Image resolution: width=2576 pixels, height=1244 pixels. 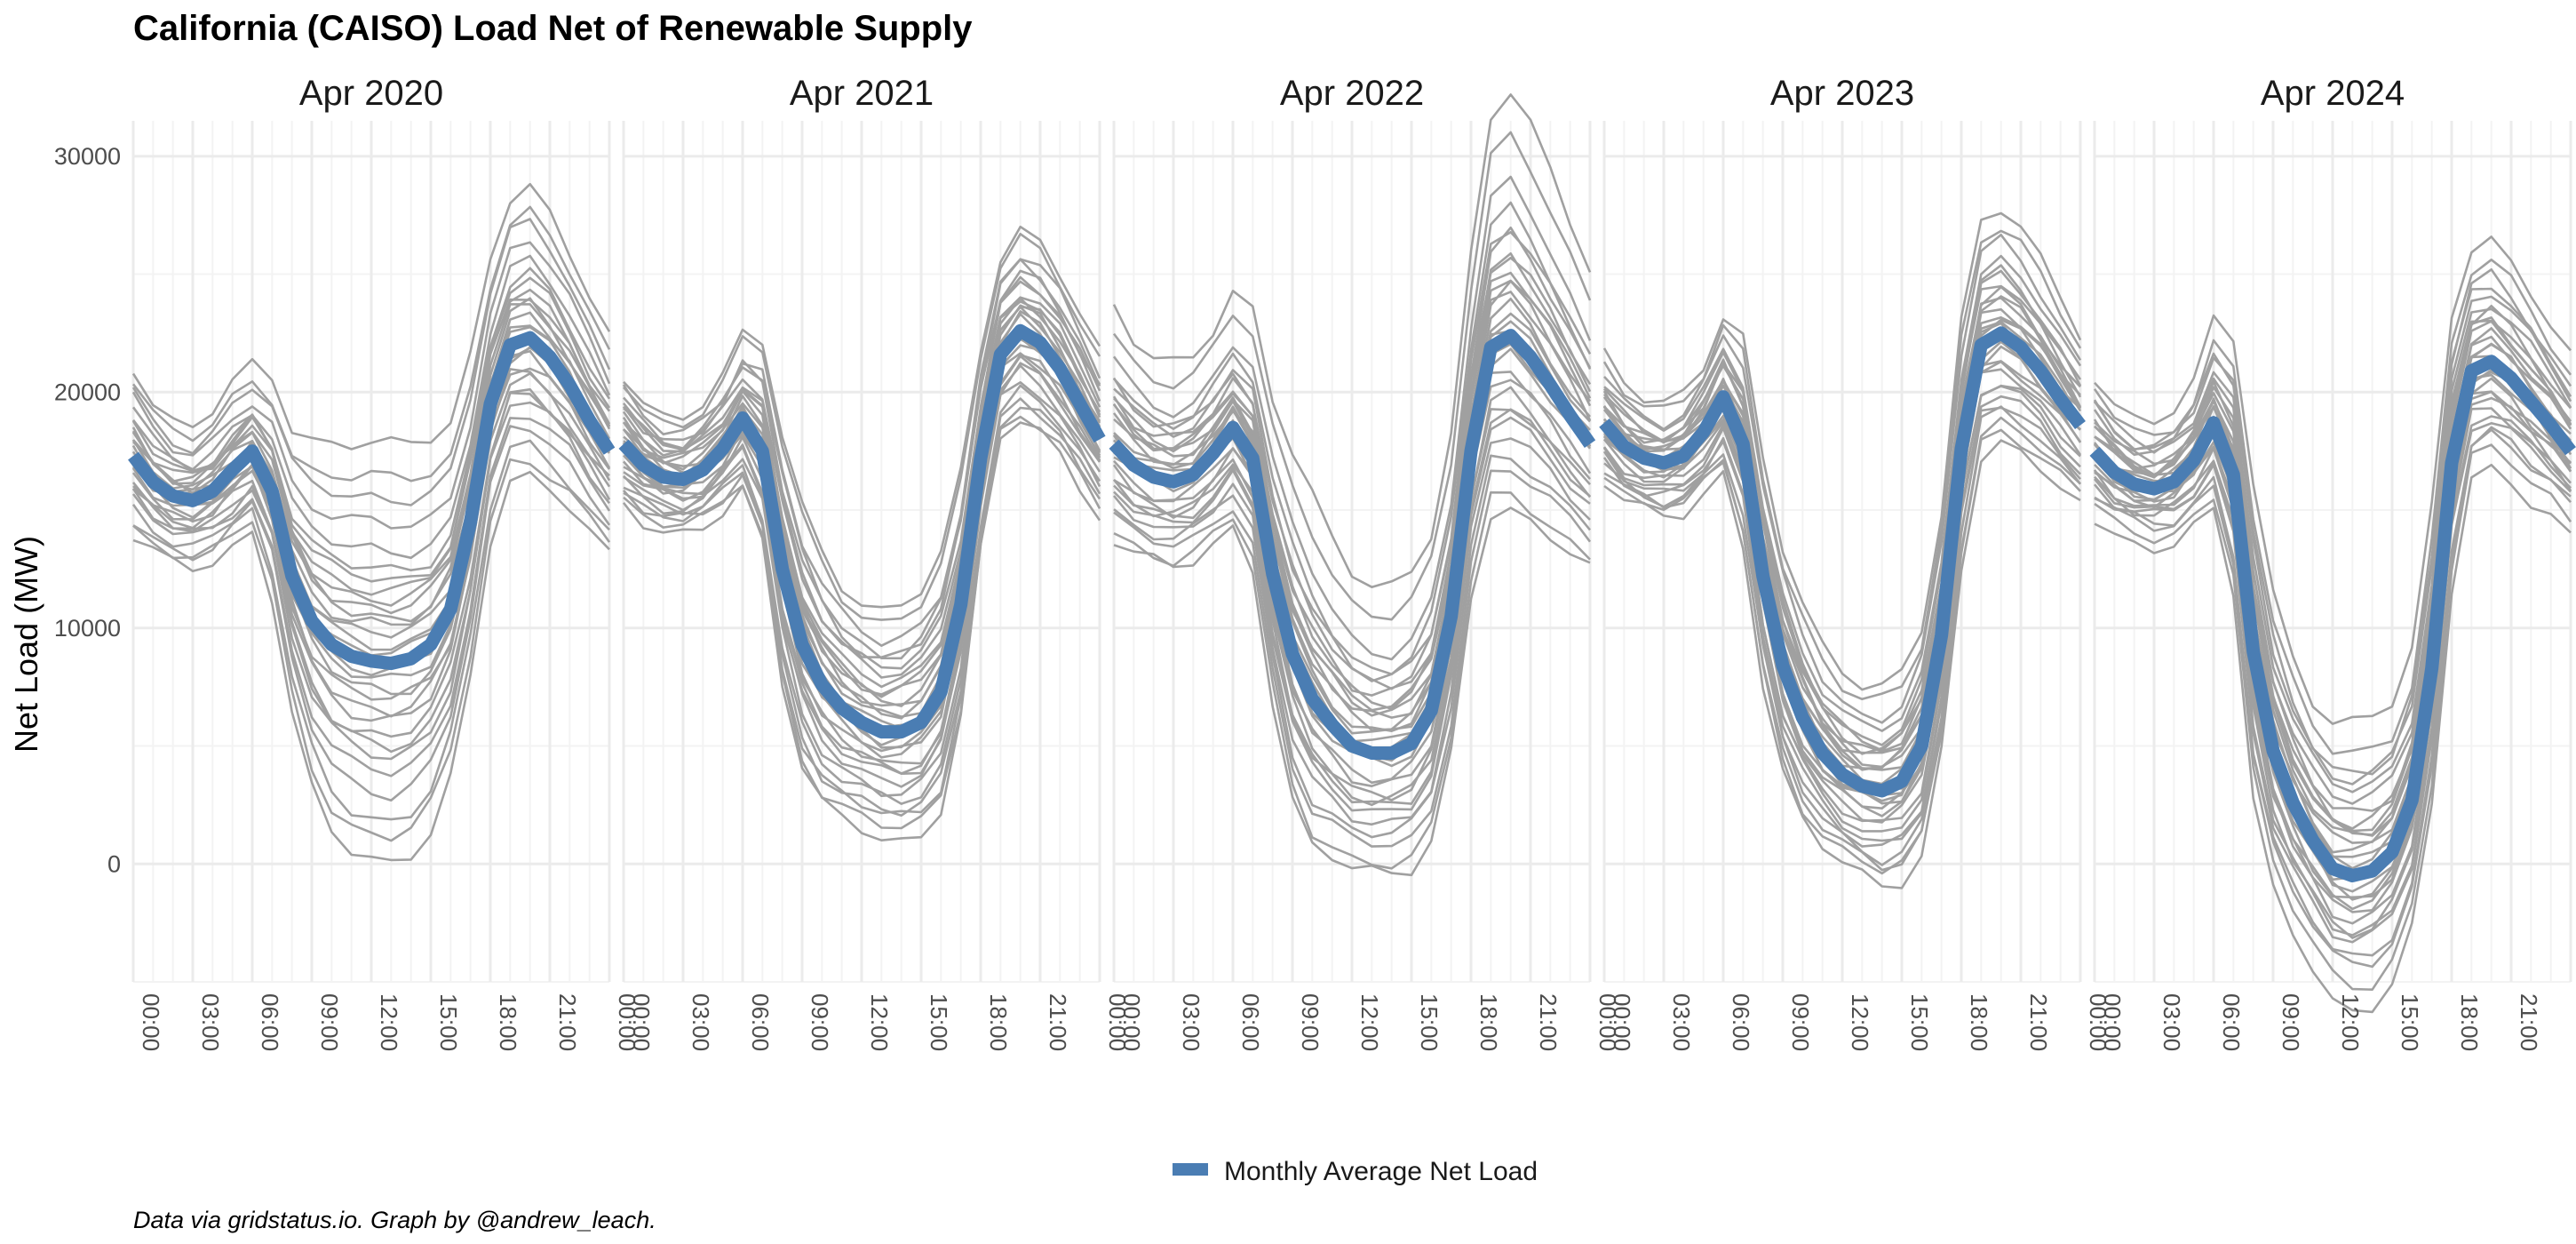 What do you see at coordinates (1352, 93) in the screenshot?
I see `panel-label: Apr 2022` at bounding box center [1352, 93].